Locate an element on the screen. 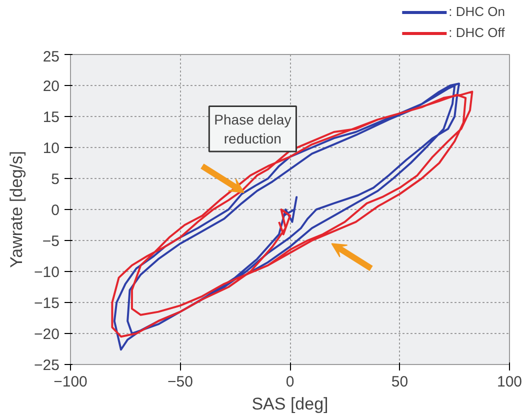  y-axis-title: Yawrate [deg/s] is located at coordinates (16, 209).